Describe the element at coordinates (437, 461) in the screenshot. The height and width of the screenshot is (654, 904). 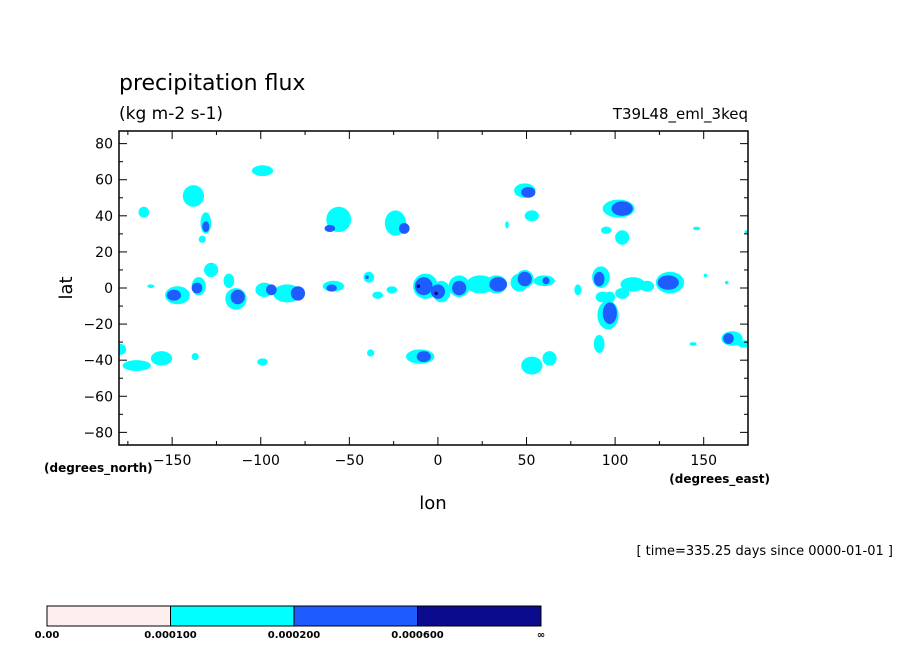
I see `x-tick-label: 0` at that location.